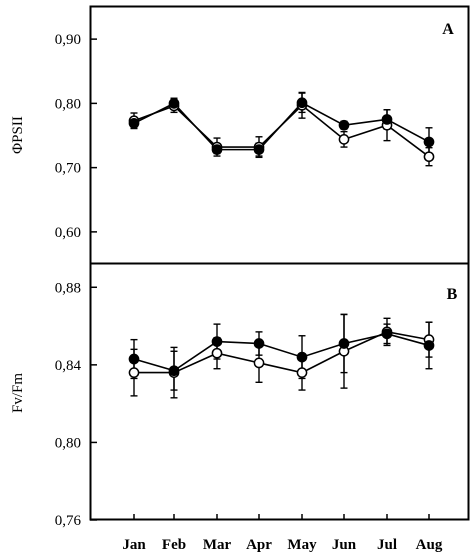 Image resolution: width=474 pixels, height=556 pixels. I want to click on panel-a-y-tick-label: 0,70, so click(68, 169).